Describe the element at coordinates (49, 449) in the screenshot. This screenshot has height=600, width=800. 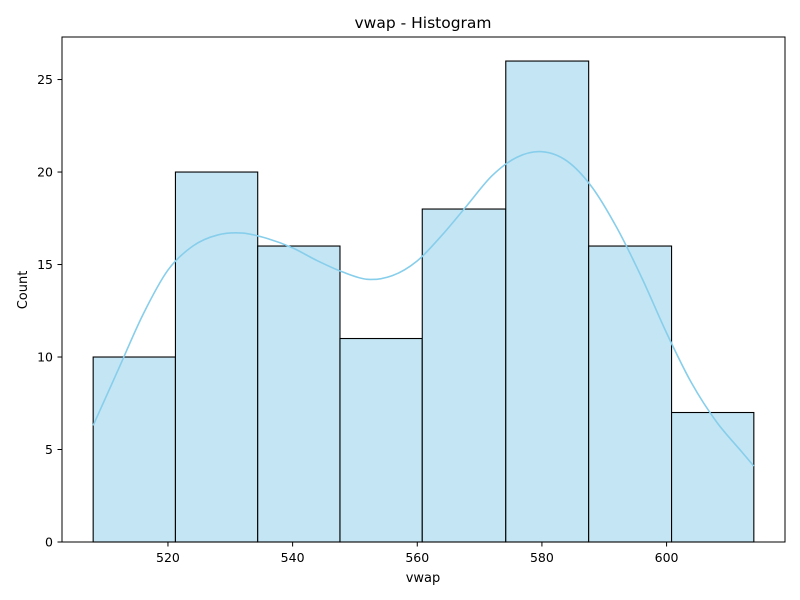
I see `y-tick-label: 5` at that location.